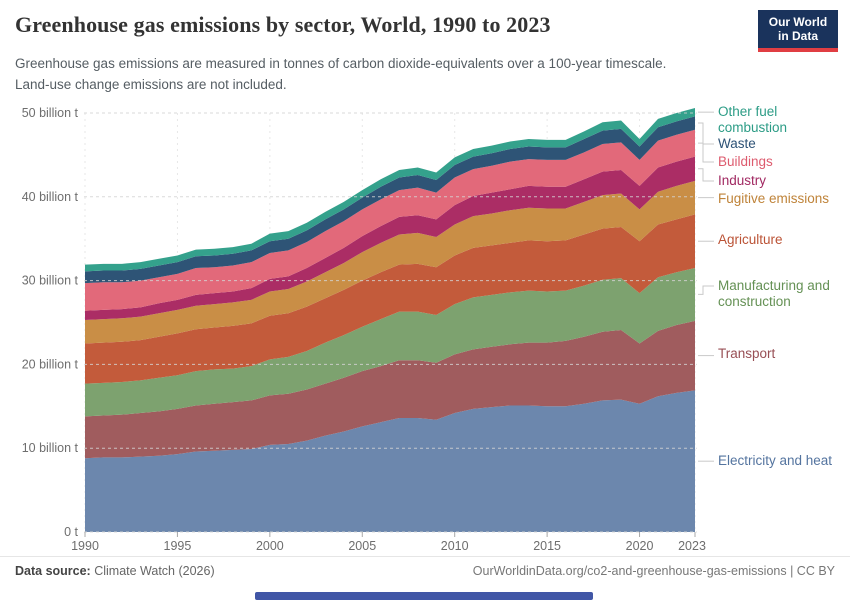 This screenshot has height=600, width=850. Describe the element at coordinates (774, 294) in the screenshot. I see `legend-item-manufacturing-construction: Manufacturing and construction` at that location.